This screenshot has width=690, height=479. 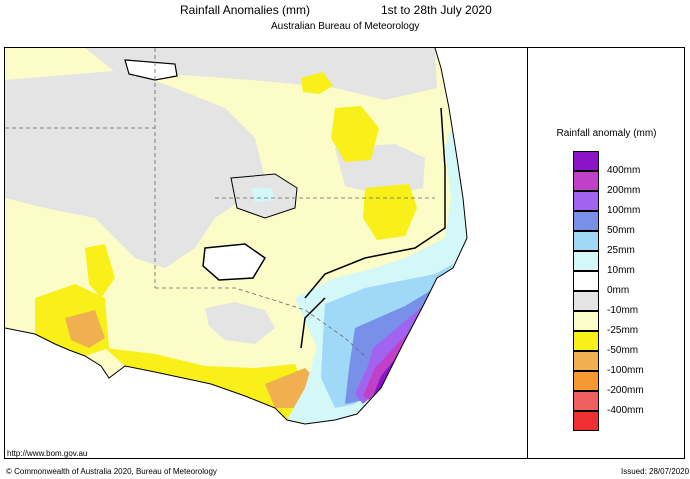 I want to click on legend-title: Rainfall anomaly (mm), so click(x=606, y=133).